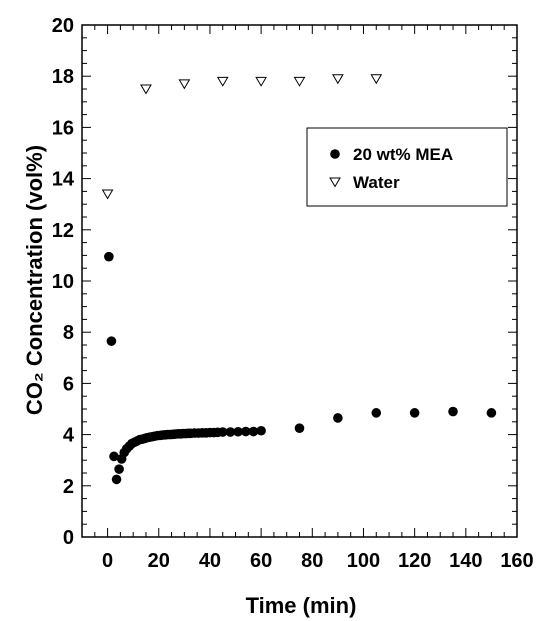 The width and height of the screenshot is (536, 621). What do you see at coordinates (63, 128) in the screenshot?
I see `y-tick-label: 16` at bounding box center [63, 128].